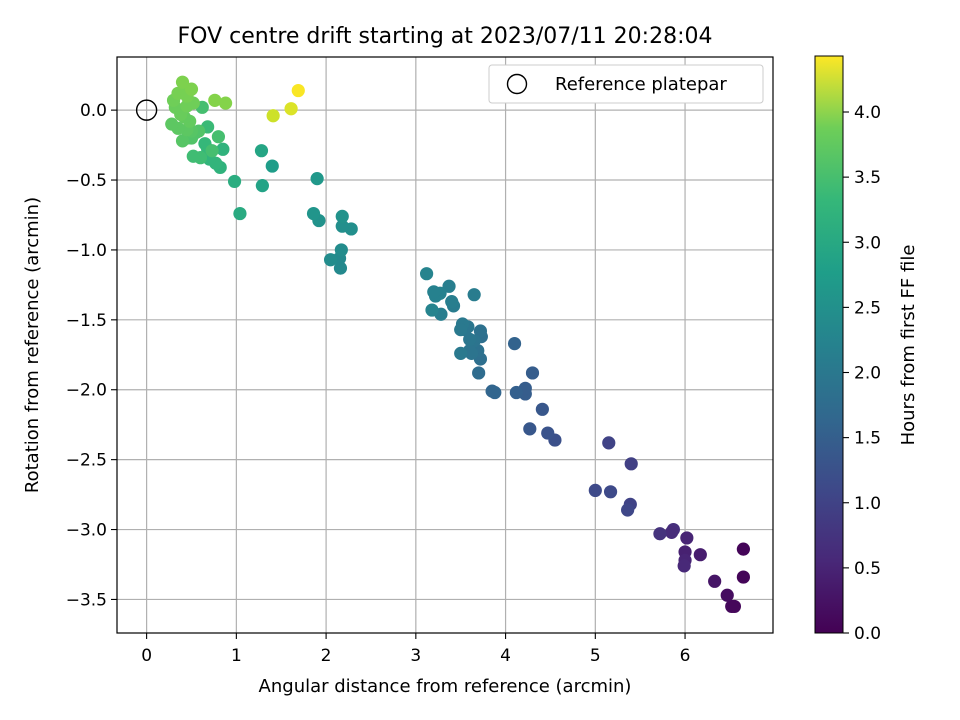  What do you see at coordinates (93, 111) in the screenshot?
I see `y-tick-label: 0.0` at bounding box center [93, 111].